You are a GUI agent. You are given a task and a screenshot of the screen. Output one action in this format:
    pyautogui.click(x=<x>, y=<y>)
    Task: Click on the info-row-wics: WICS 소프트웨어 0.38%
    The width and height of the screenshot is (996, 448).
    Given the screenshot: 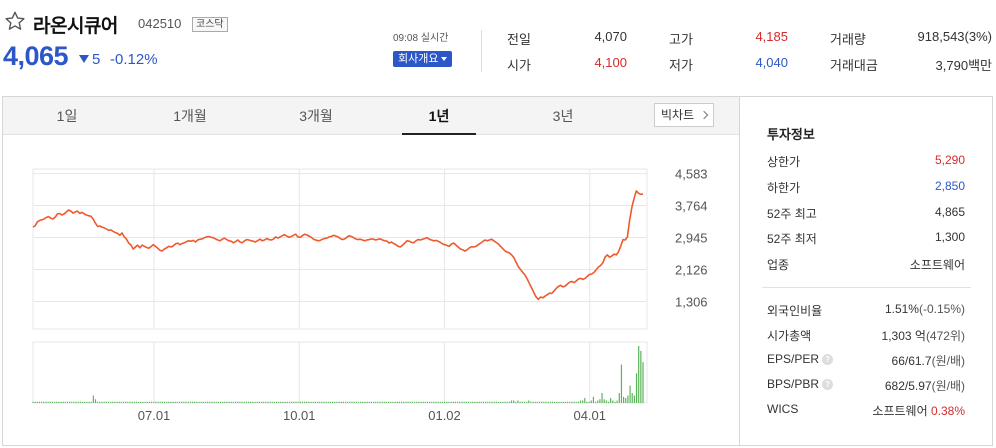 What is the action you would take?
    pyautogui.click(x=866, y=411)
    